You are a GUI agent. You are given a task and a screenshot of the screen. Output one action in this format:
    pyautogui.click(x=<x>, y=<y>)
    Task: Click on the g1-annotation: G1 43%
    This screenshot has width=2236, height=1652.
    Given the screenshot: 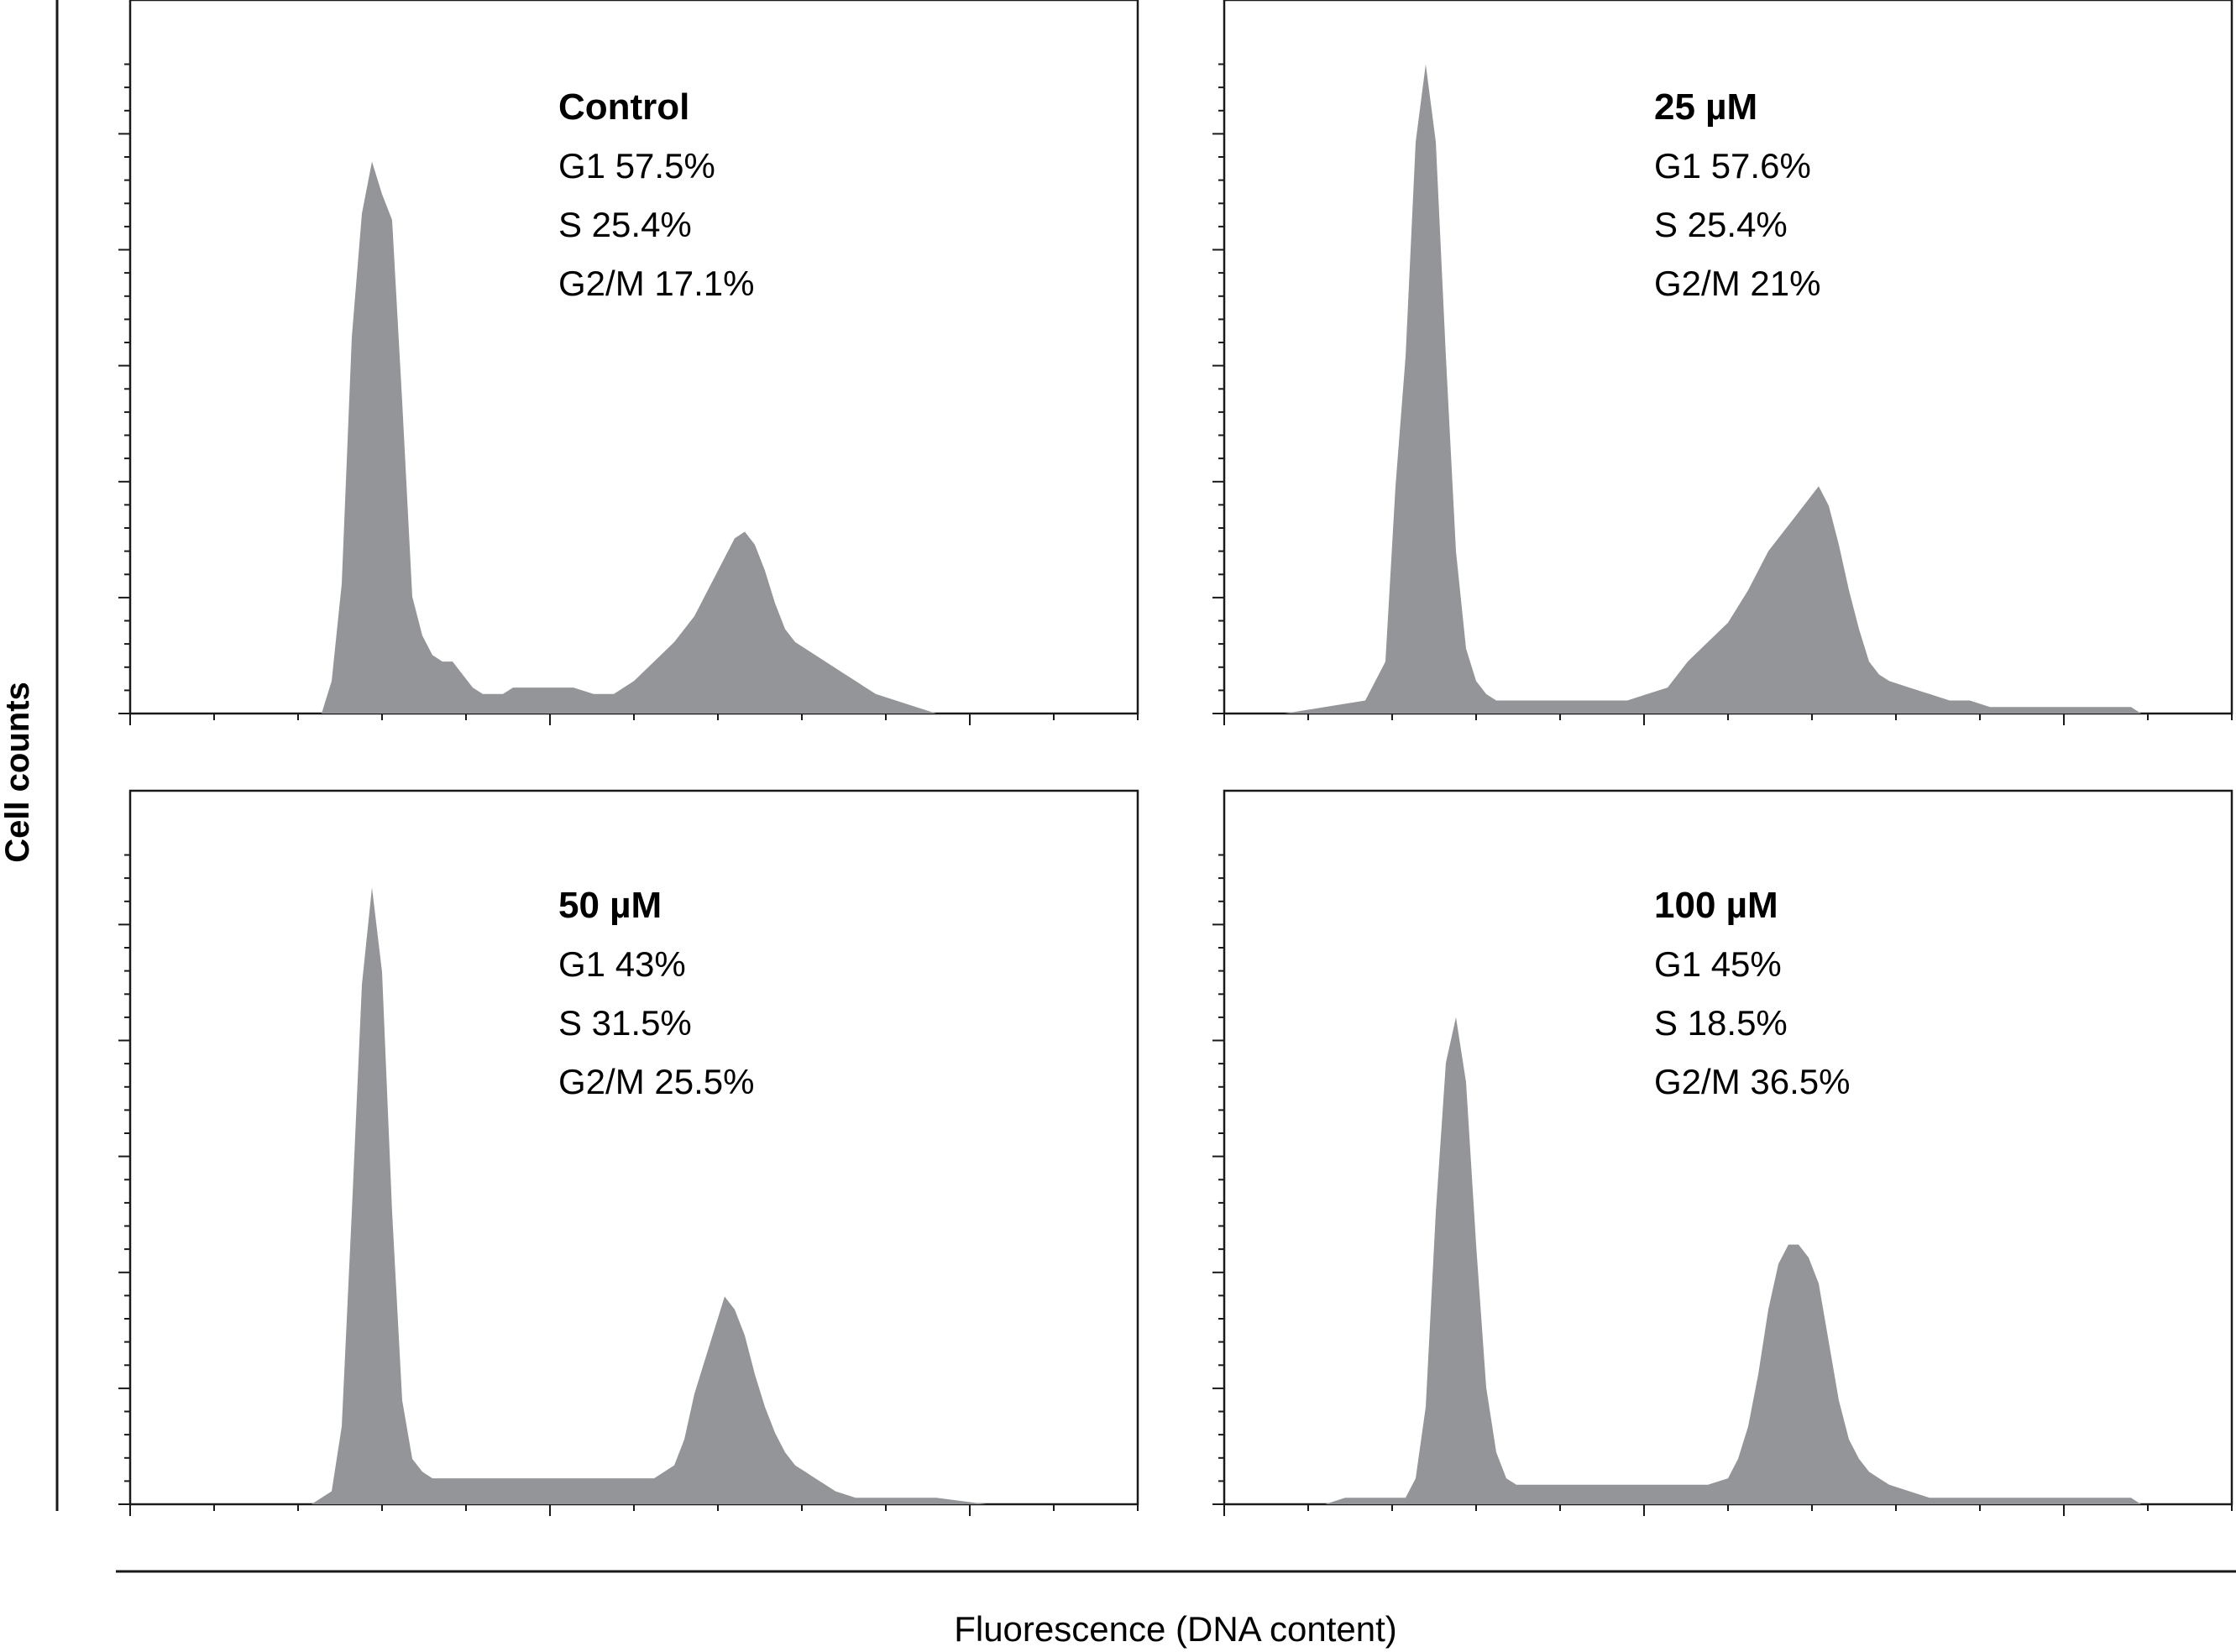 What is the action you would take?
    pyautogui.click(x=622, y=964)
    